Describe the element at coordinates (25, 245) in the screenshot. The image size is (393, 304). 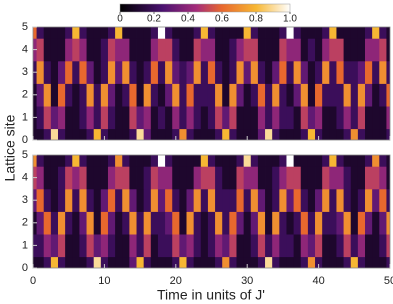
I see `y-tick-label: 1` at that location.